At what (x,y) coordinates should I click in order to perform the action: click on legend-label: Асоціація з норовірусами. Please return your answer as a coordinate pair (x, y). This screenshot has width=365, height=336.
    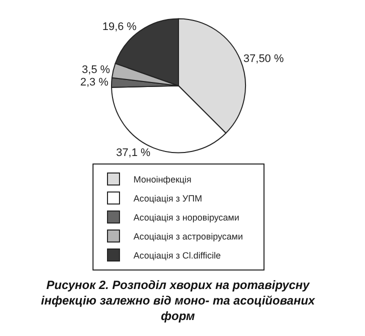
    Looking at the image, I should click on (187, 217).